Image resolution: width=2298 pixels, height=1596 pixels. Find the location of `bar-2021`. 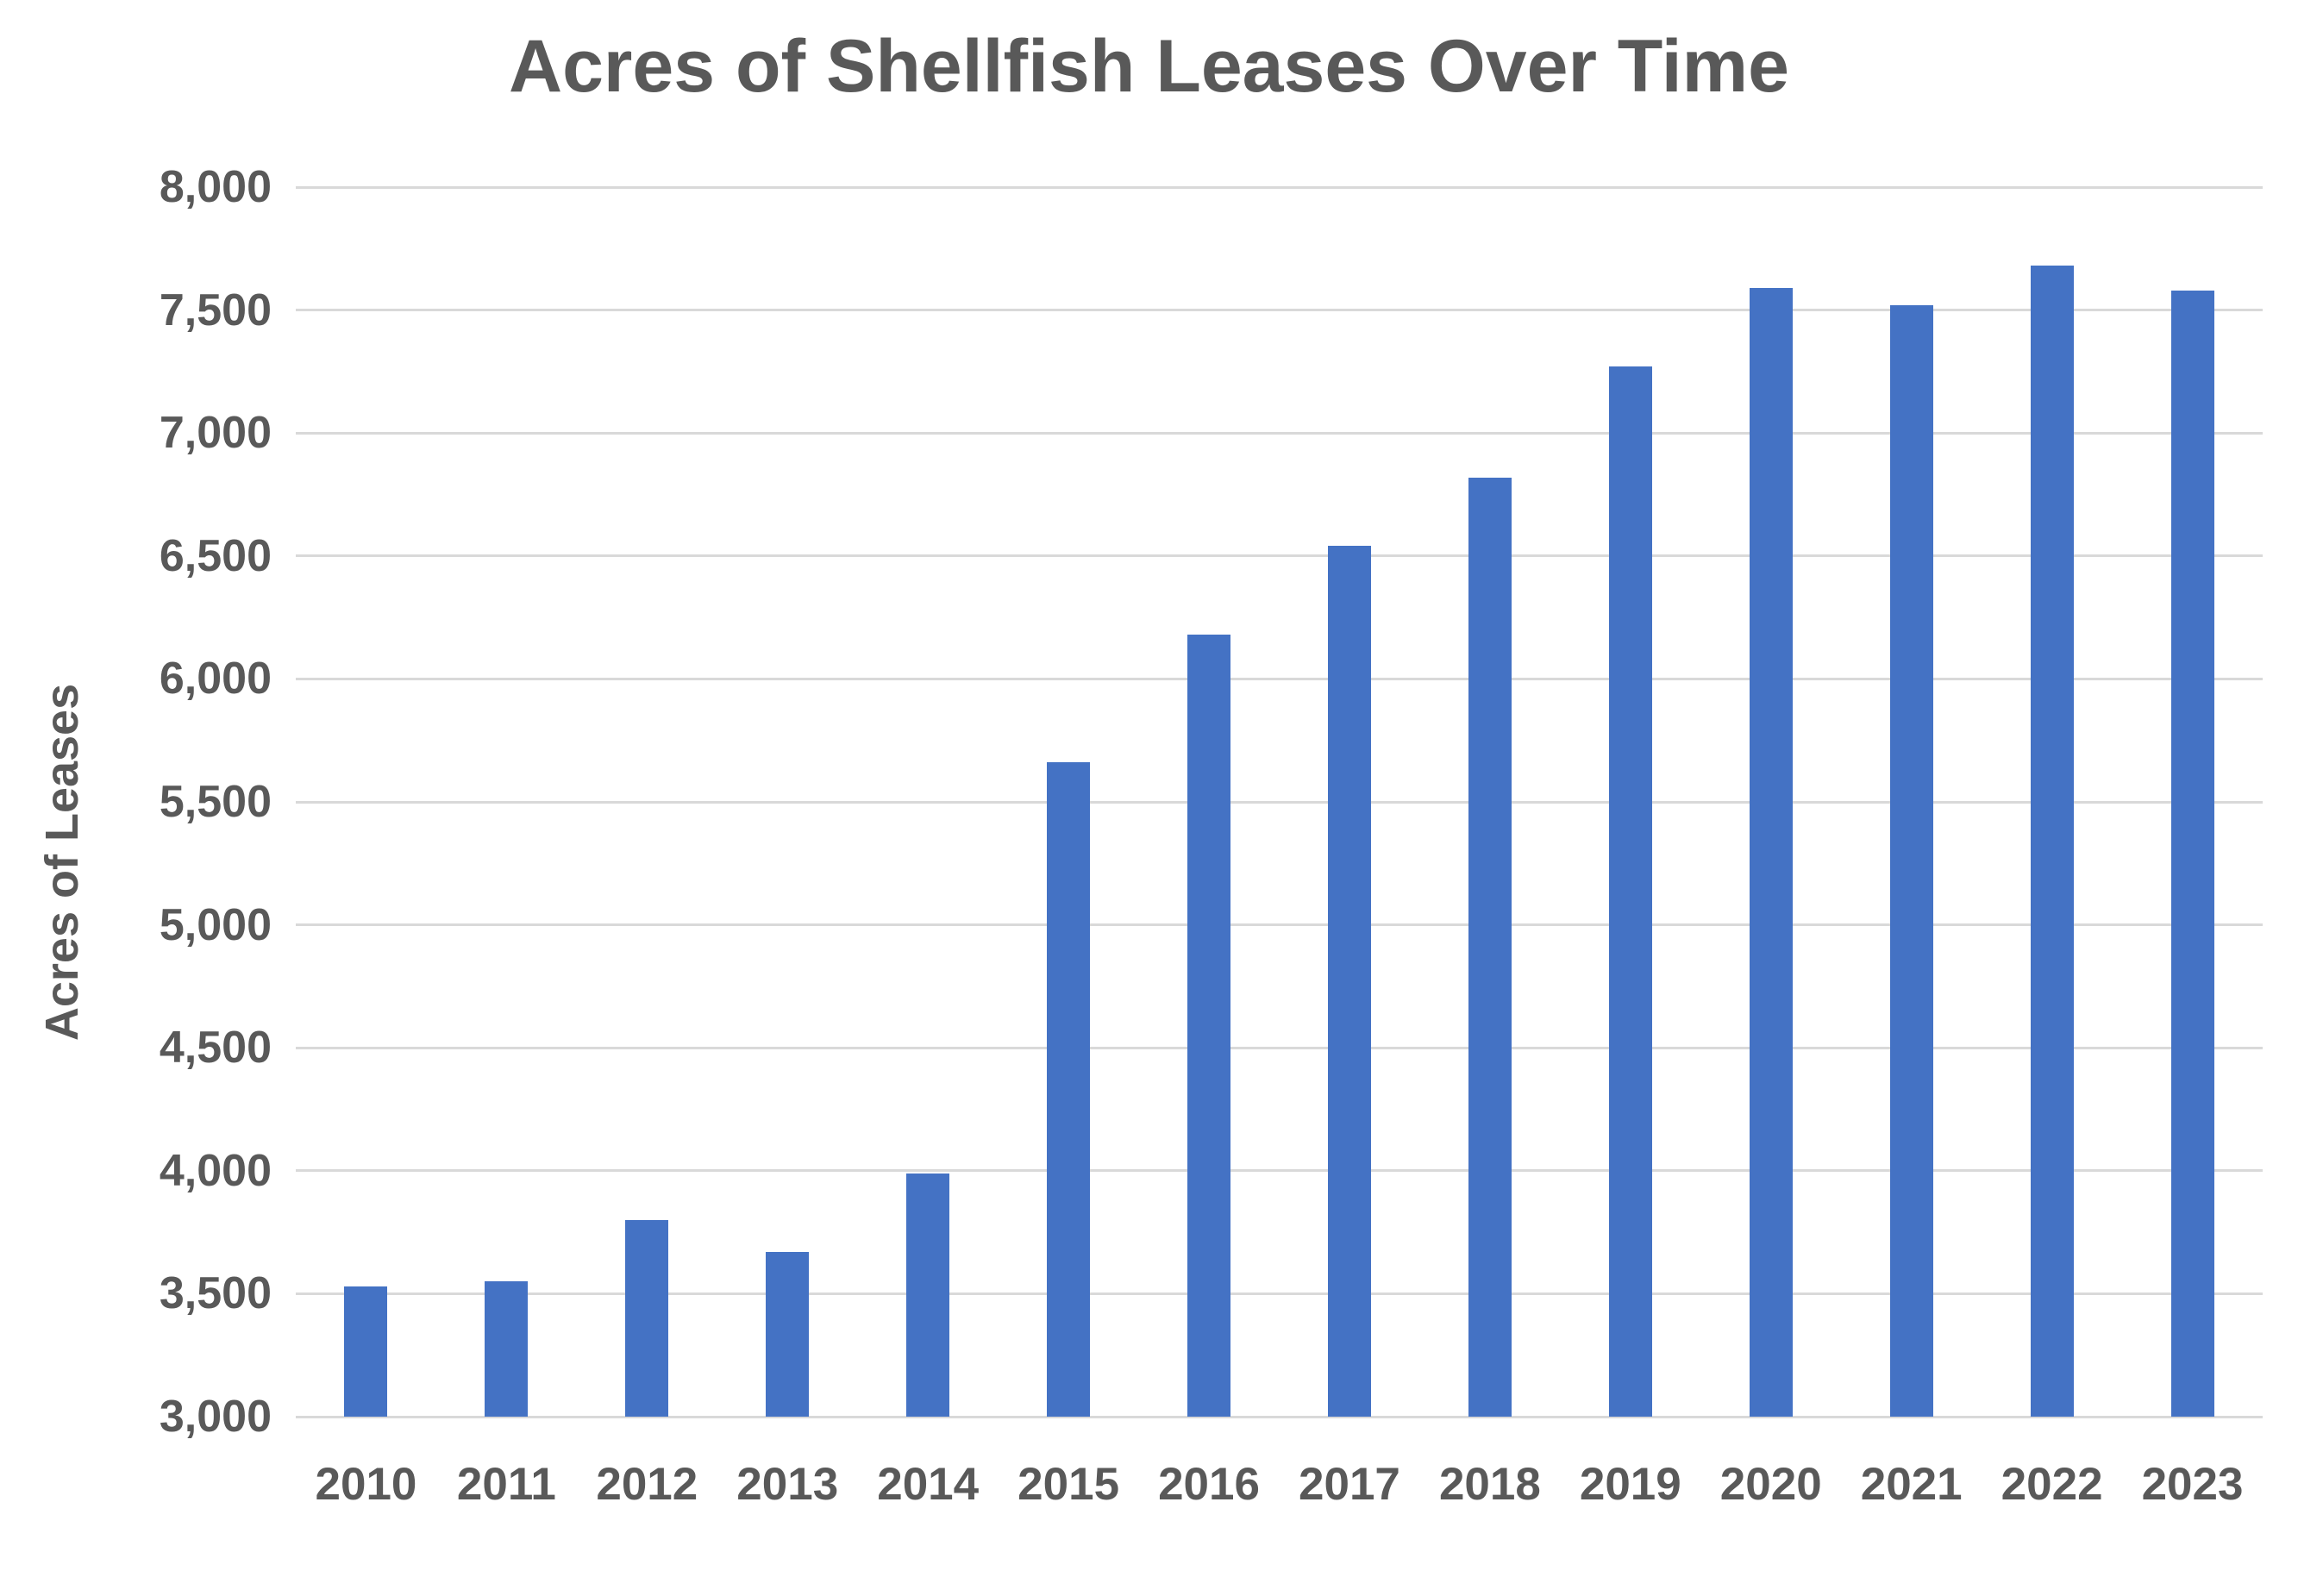

bar-2021 is located at coordinates (1911, 860).